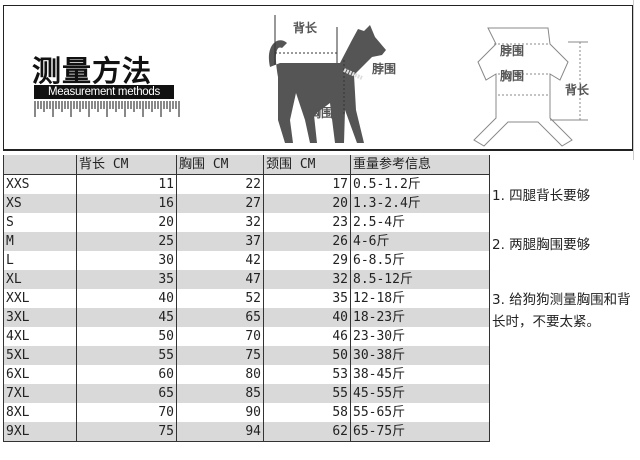 This screenshot has height=460, width=640. I want to click on table-row: XL 35 47 32 8.5-12斤, so click(246, 279).